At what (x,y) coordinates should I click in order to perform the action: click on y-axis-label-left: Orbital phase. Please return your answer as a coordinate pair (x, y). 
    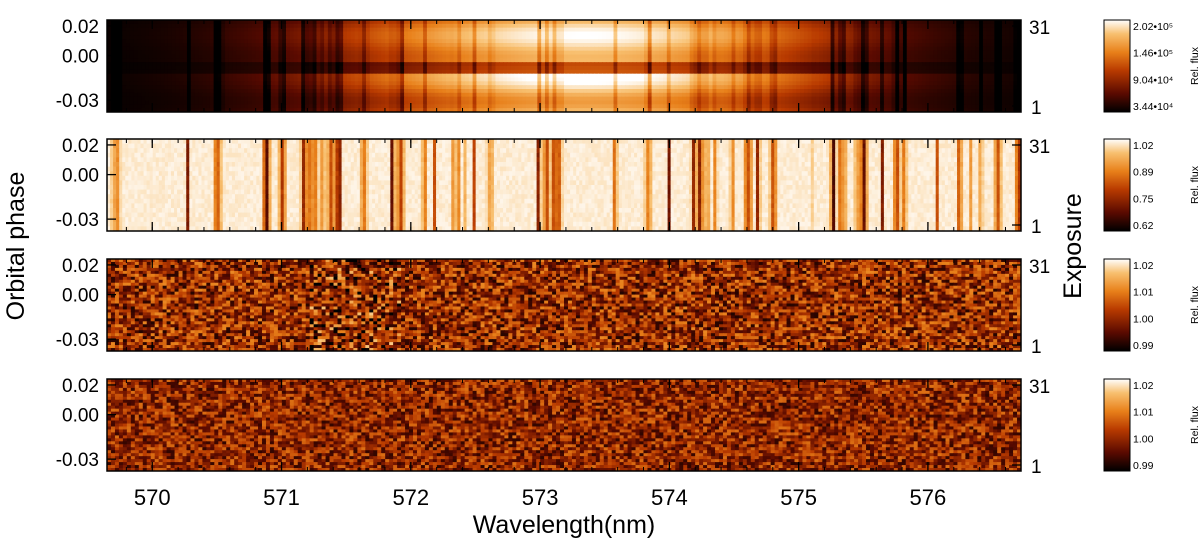
    Looking at the image, I should click on (16, 246).